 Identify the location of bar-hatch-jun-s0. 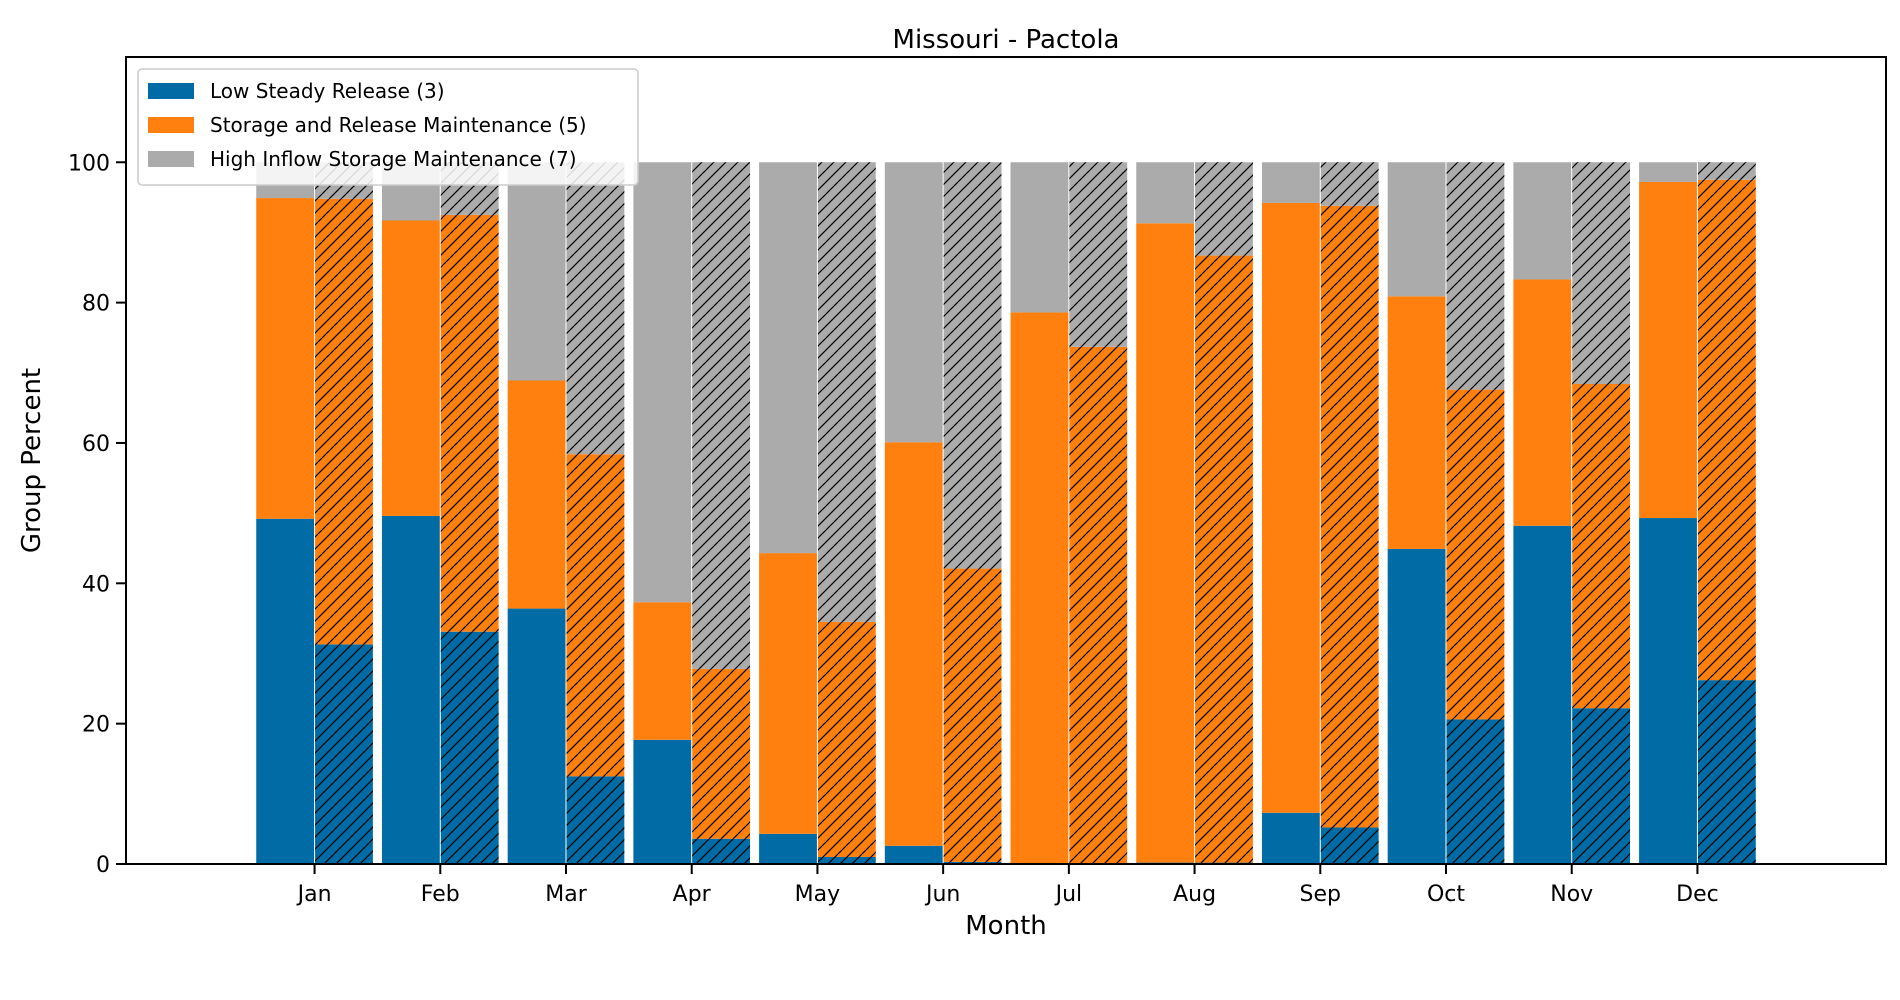
(972, 862).